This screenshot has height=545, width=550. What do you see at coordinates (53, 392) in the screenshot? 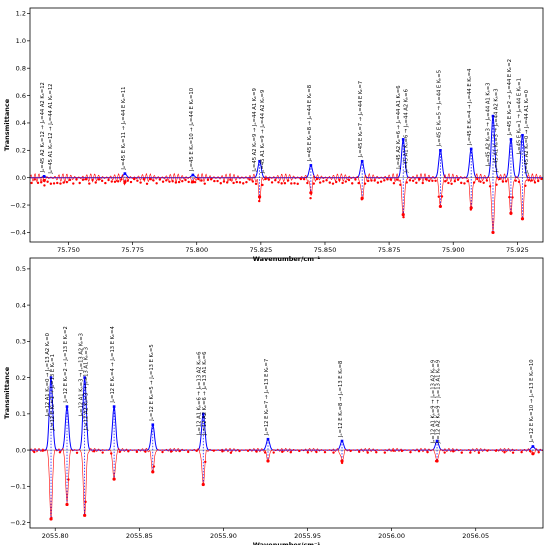
I see `transition-label: Jₑ=12 E Kₕ=1 → Jₑ=13 E Kₕ=1` at bounding box center [53, 392].